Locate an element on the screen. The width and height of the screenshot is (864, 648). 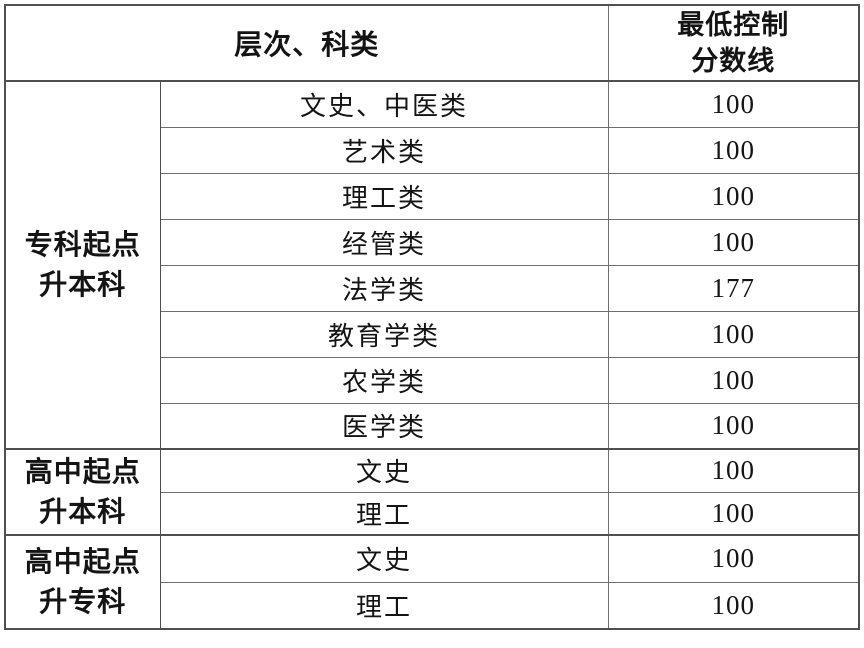
category-label: 理工类 is located at coordinates (384, 198).